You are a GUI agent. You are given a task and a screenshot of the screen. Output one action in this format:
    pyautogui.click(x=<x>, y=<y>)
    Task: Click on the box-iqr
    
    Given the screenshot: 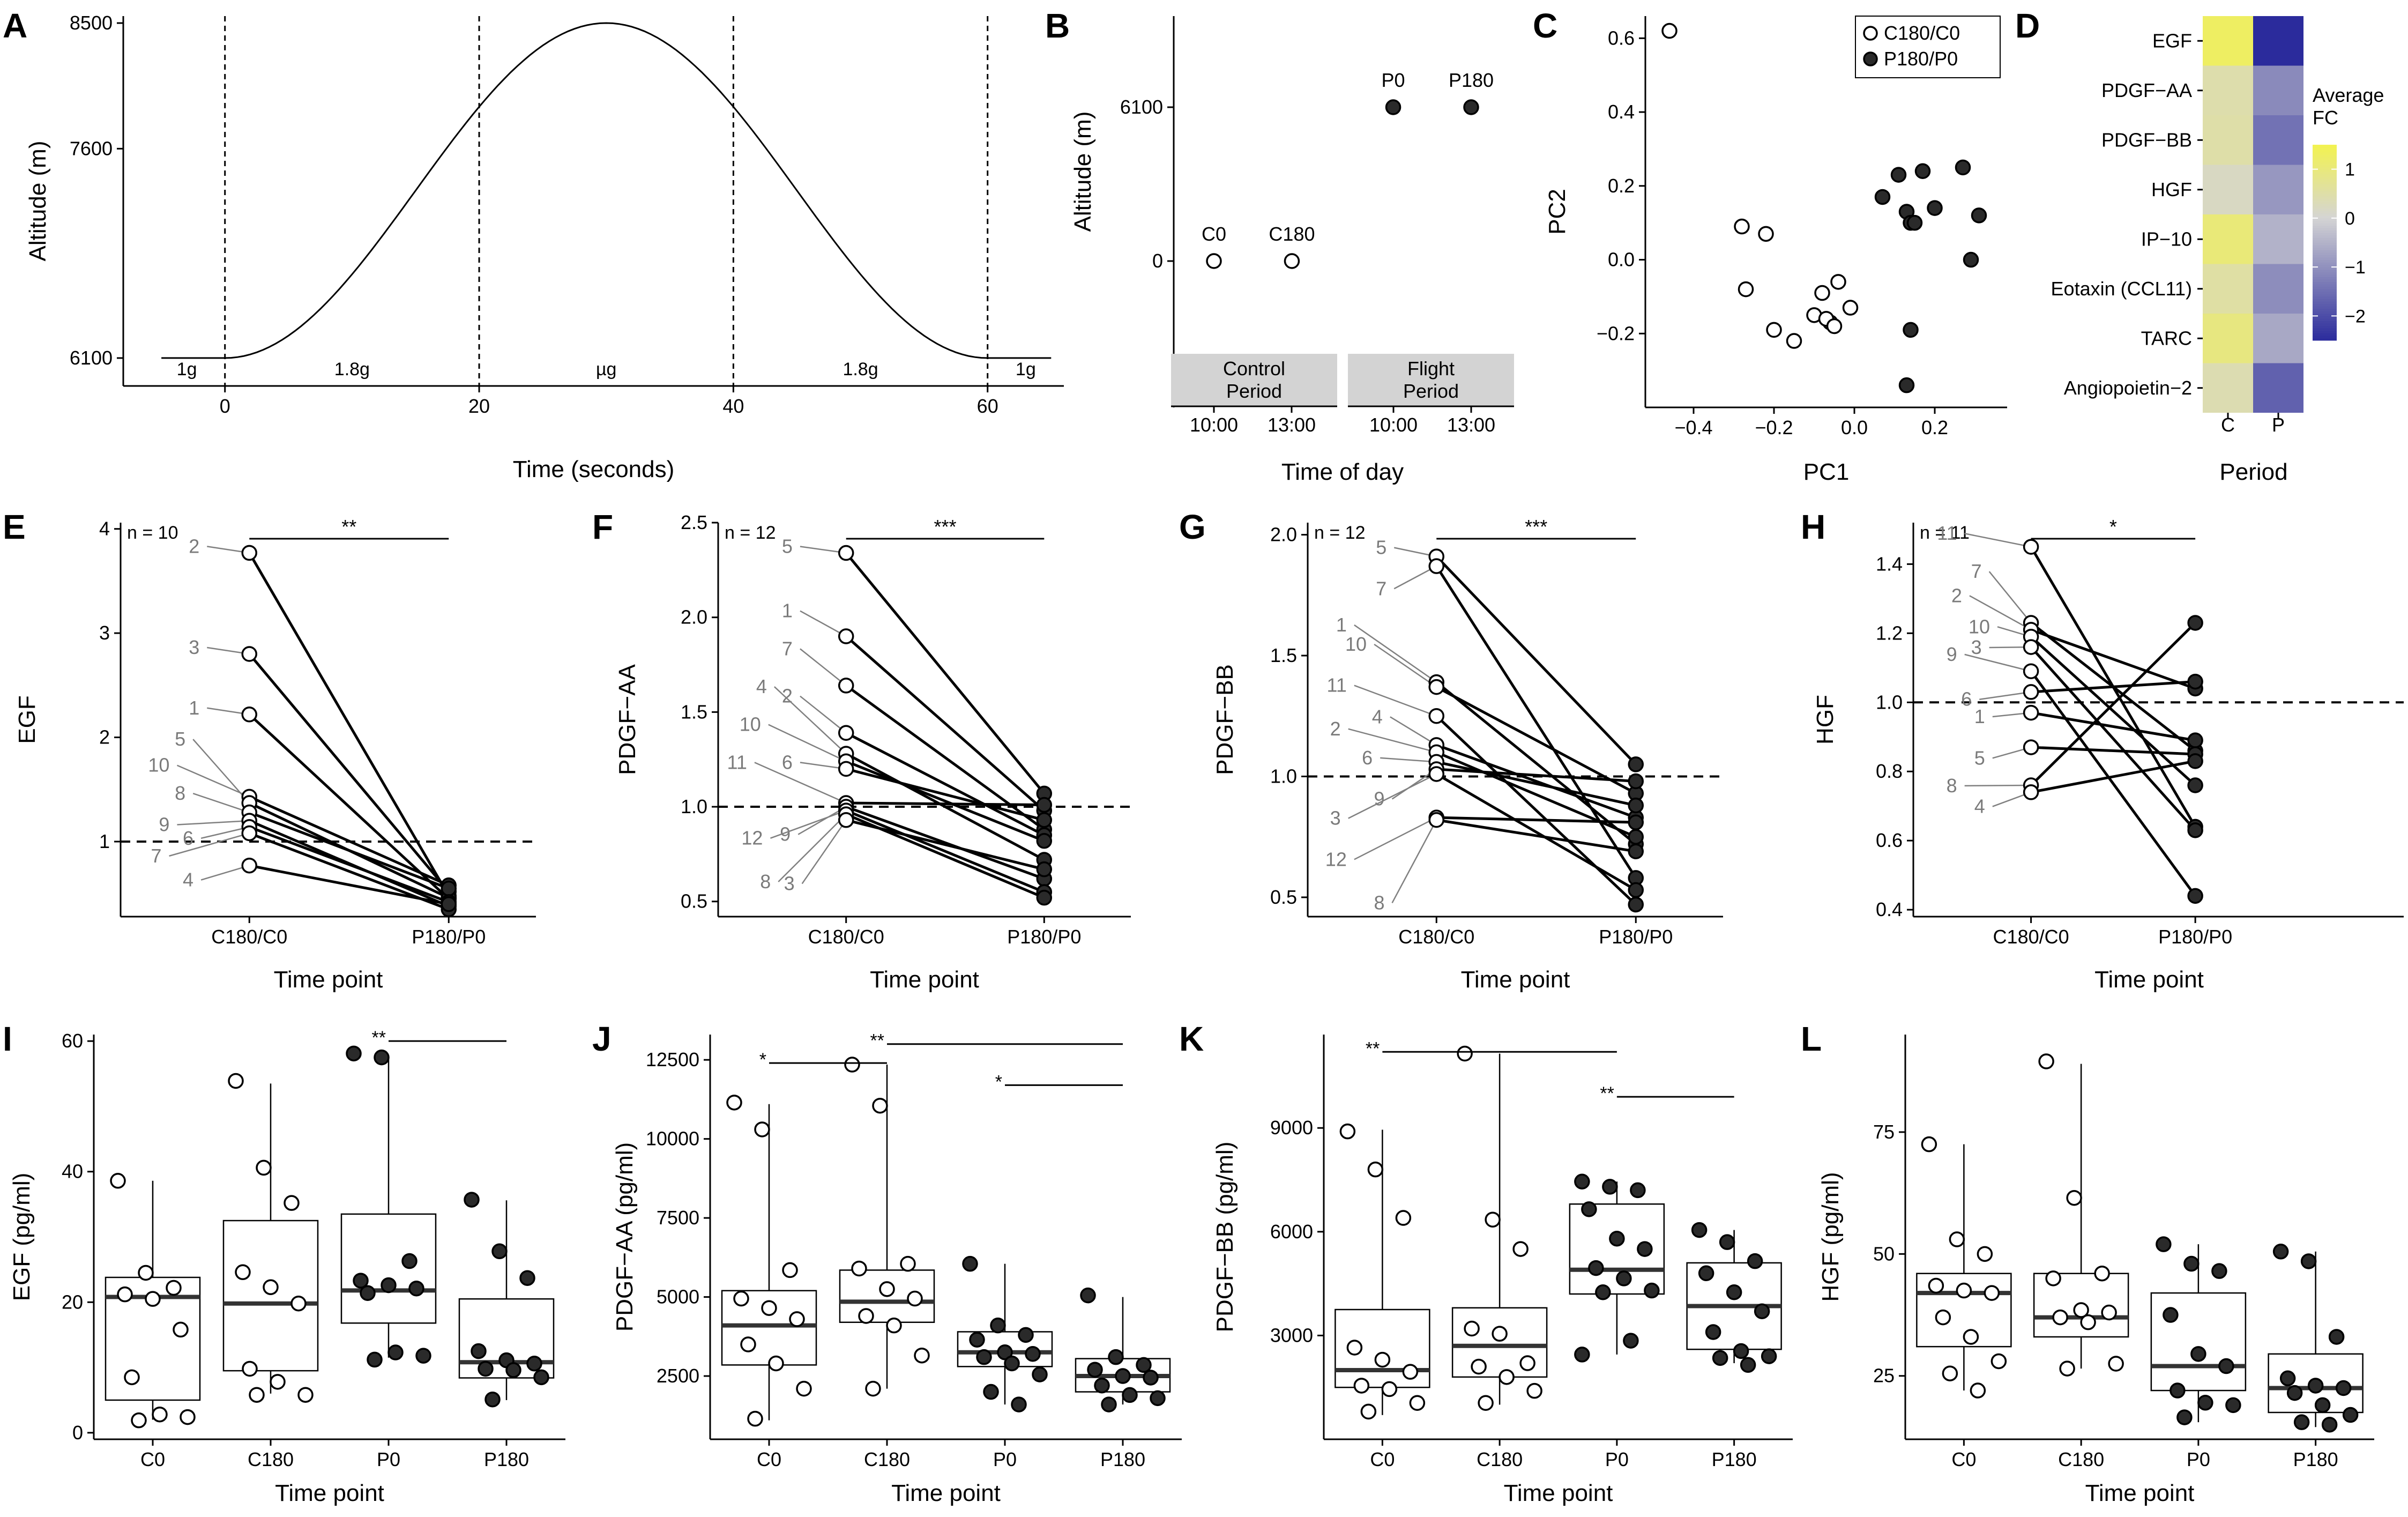 What is the action you would take?
    pyautogui.click(x=2199, y=1342)
    